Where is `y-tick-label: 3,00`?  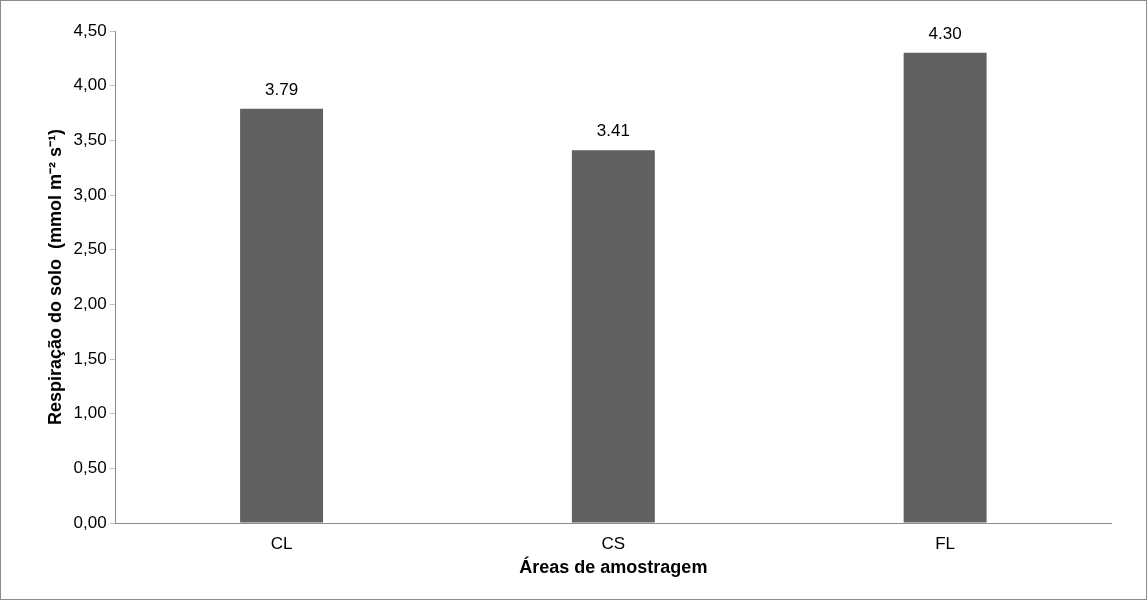 y-tick-label: 3,00 is located at coordinates (90, 194).